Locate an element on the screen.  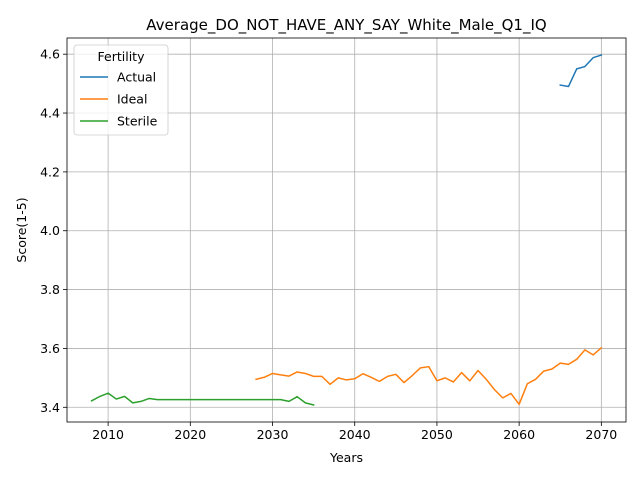
series-line-ideal is located at coordinates (429, 376).